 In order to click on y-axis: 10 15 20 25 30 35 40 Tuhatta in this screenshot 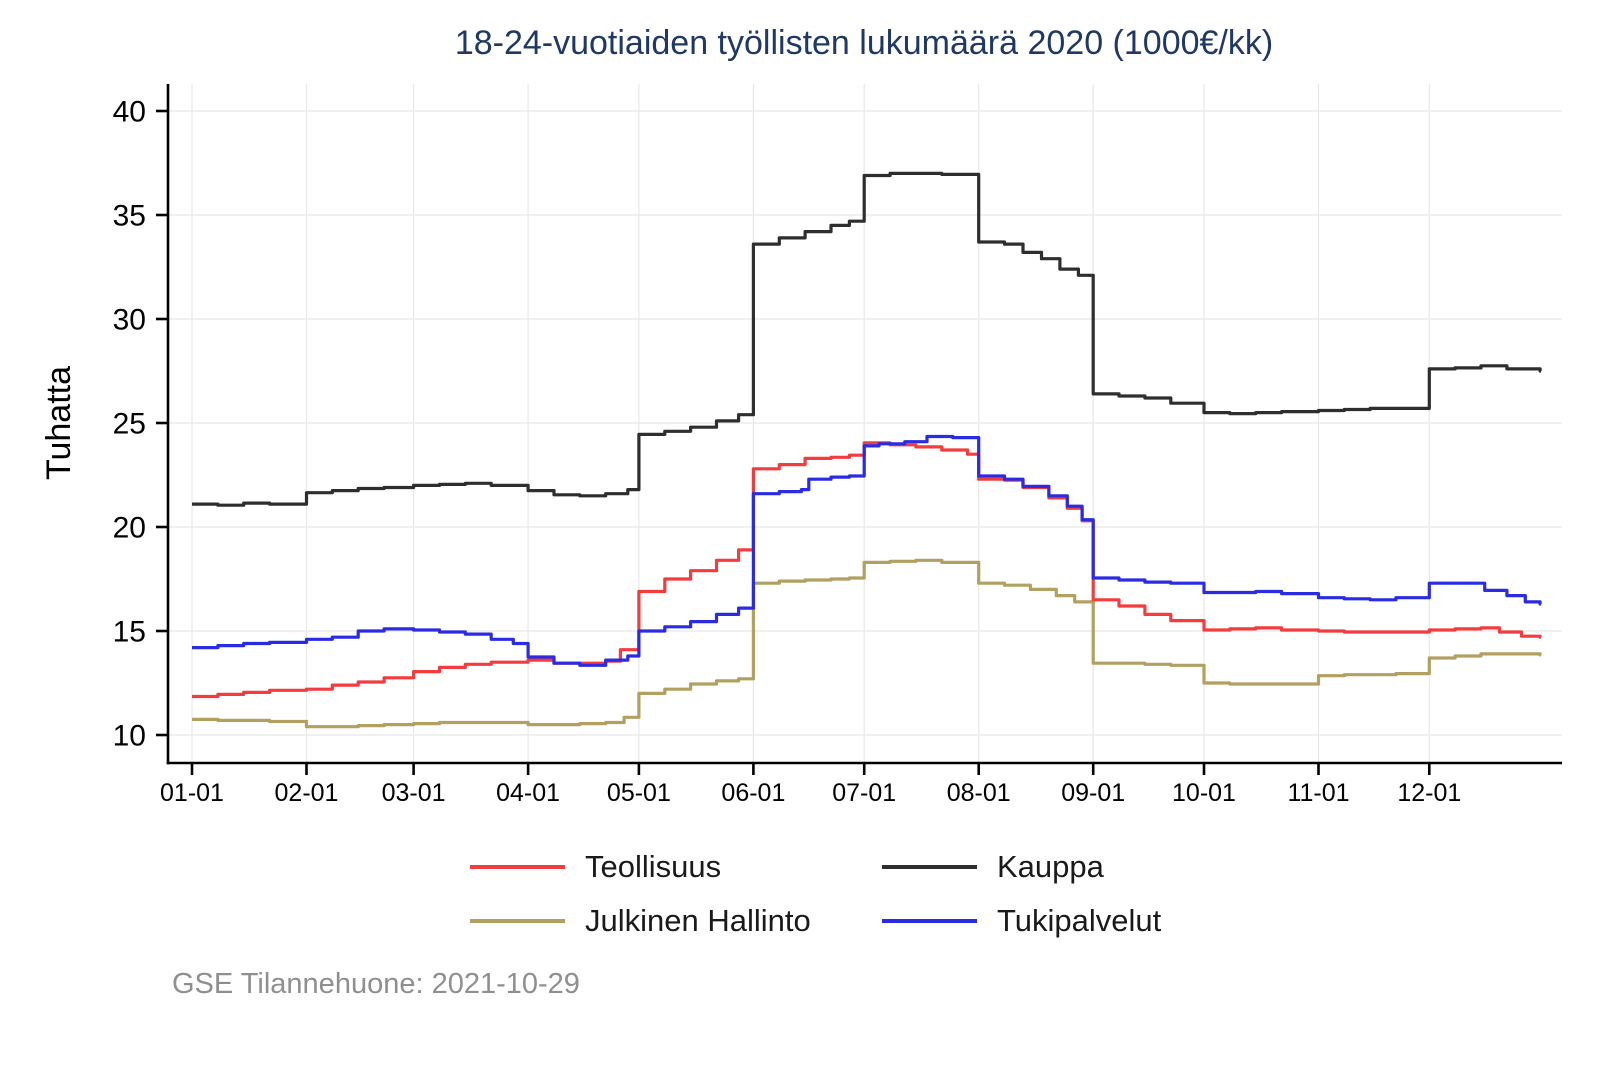, I will do `click(105, 424)`.